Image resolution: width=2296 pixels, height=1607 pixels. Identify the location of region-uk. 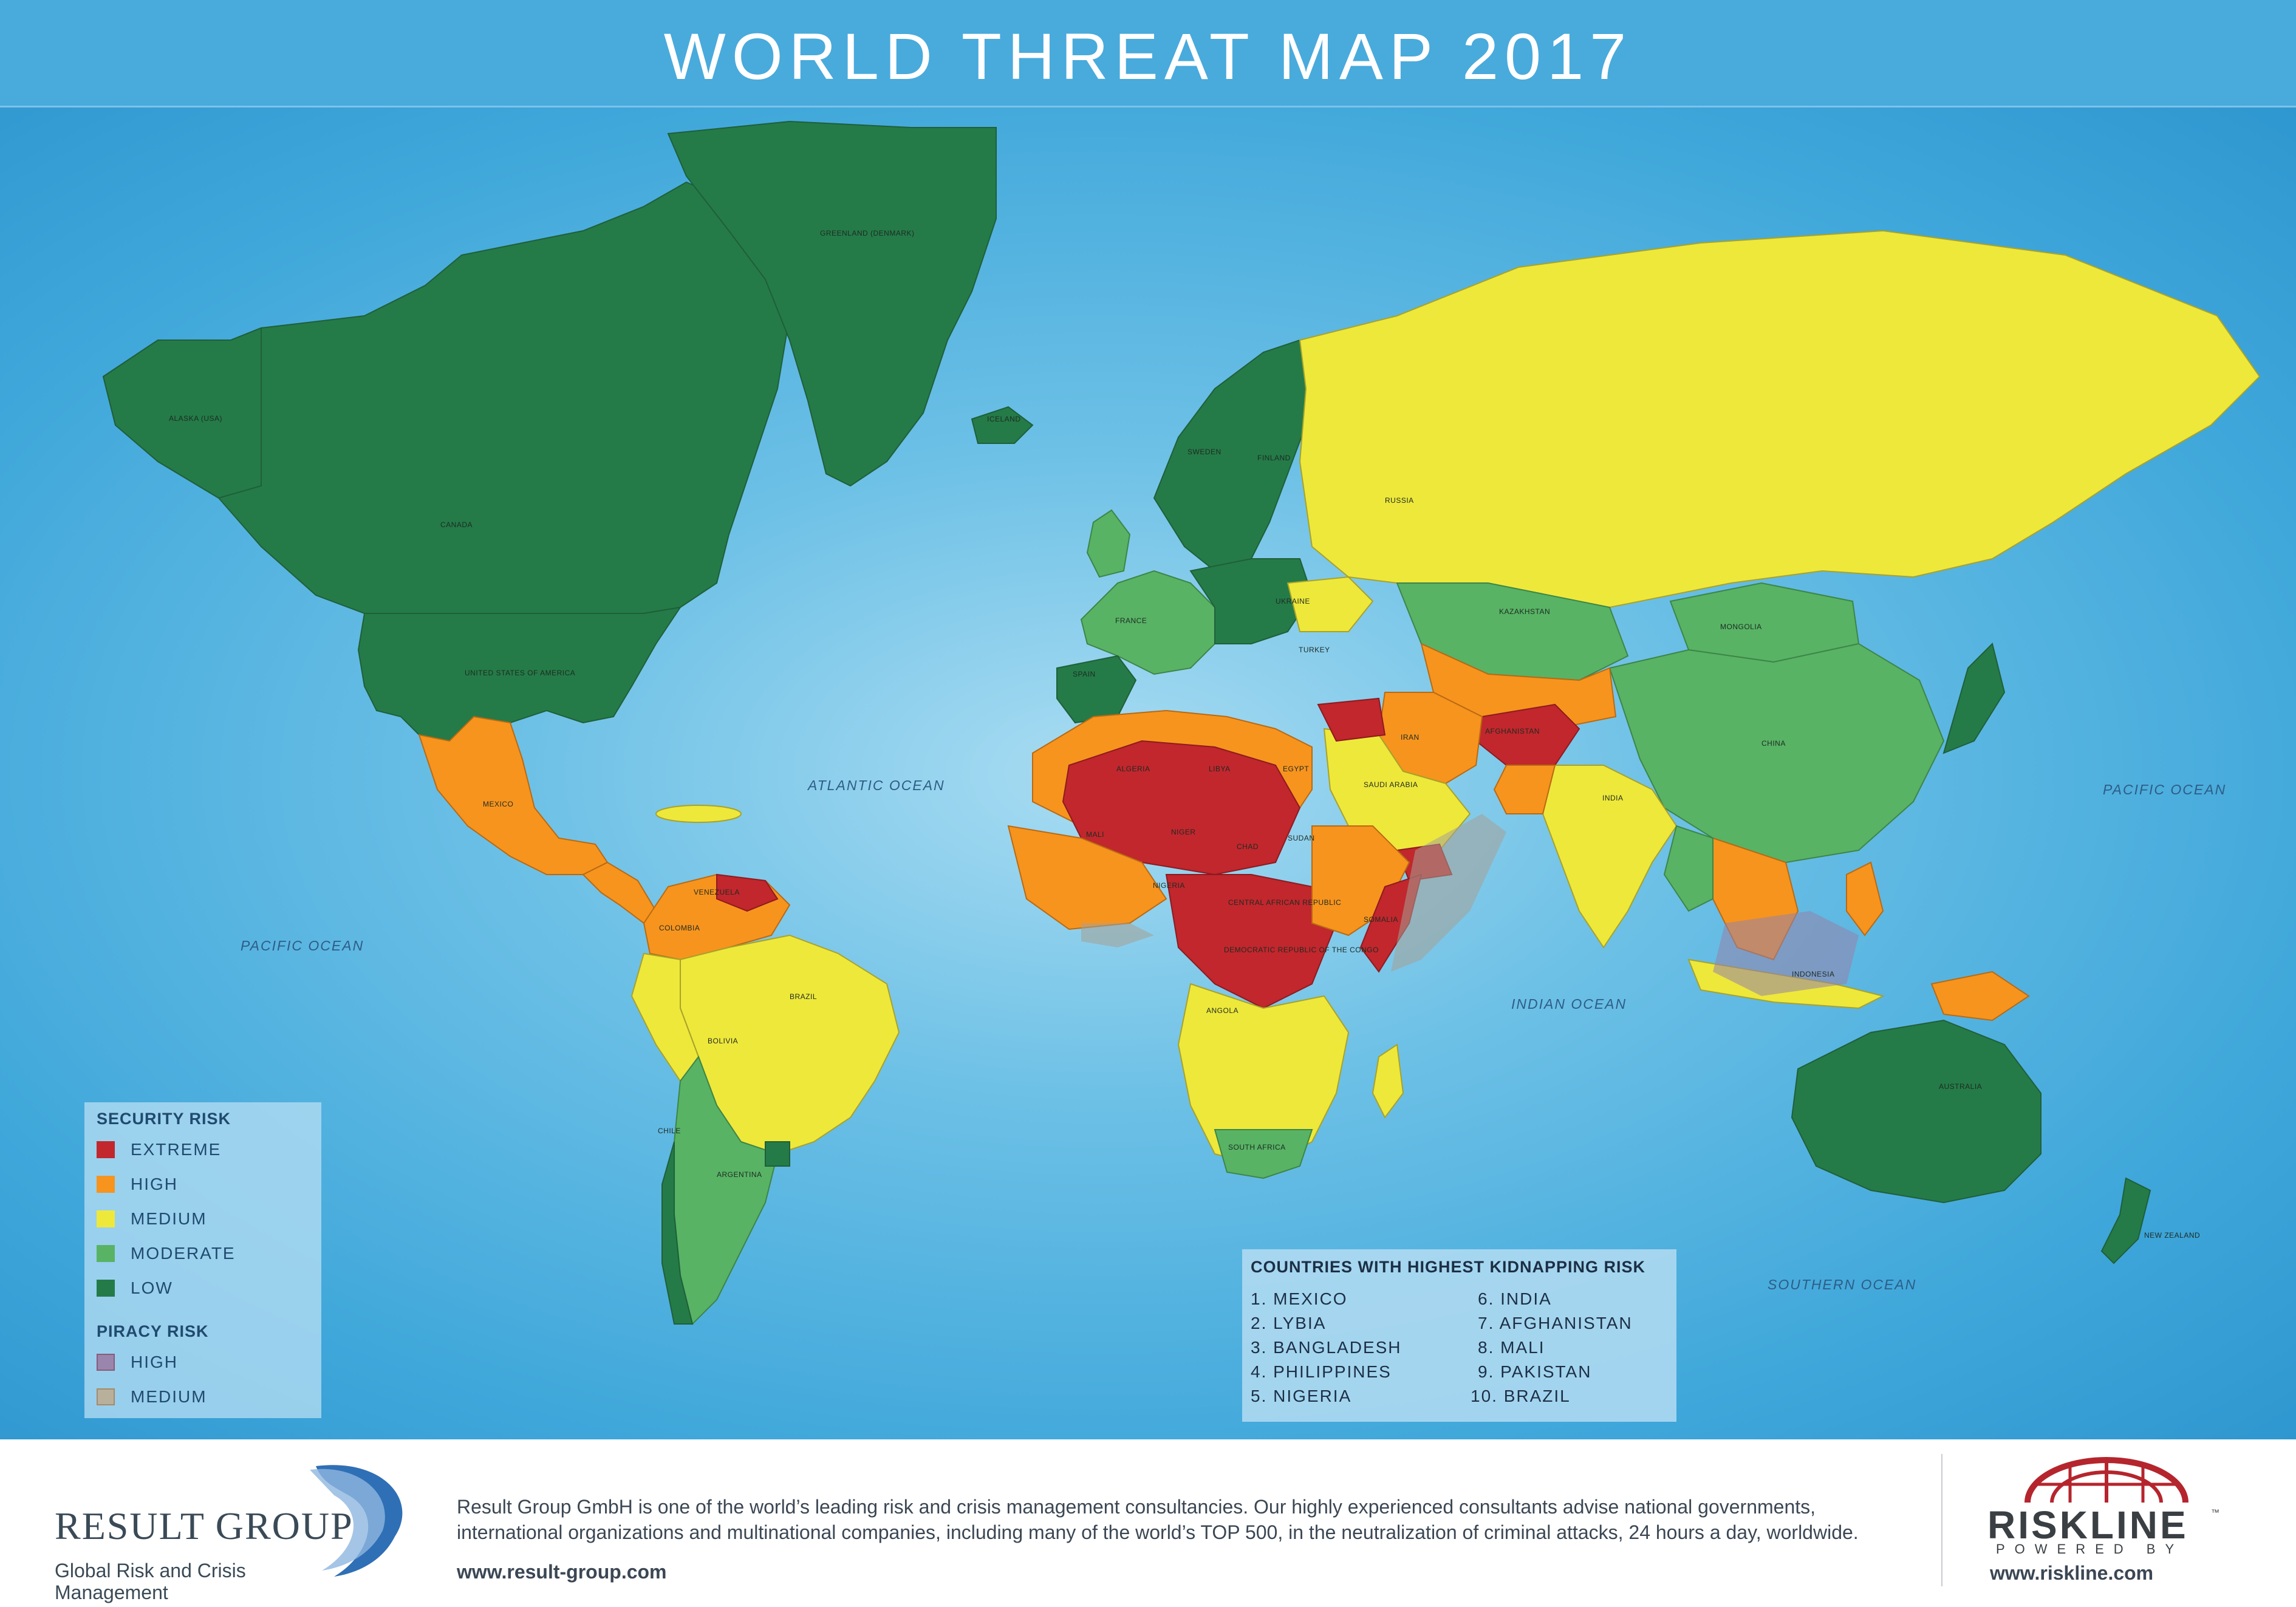
(1108, 543).